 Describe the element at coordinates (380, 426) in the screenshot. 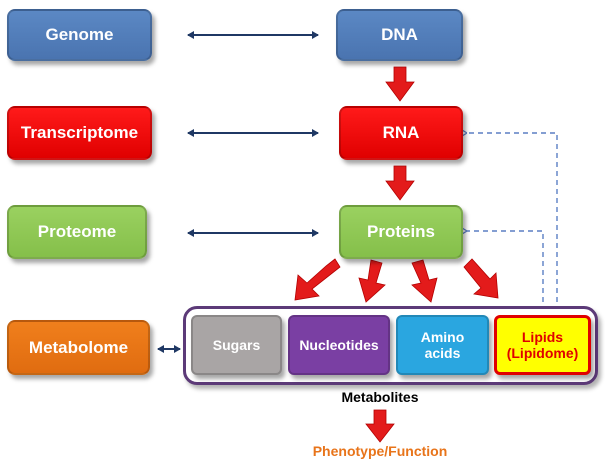

I see `metabolites-to-phenotype-arrow` at that location.